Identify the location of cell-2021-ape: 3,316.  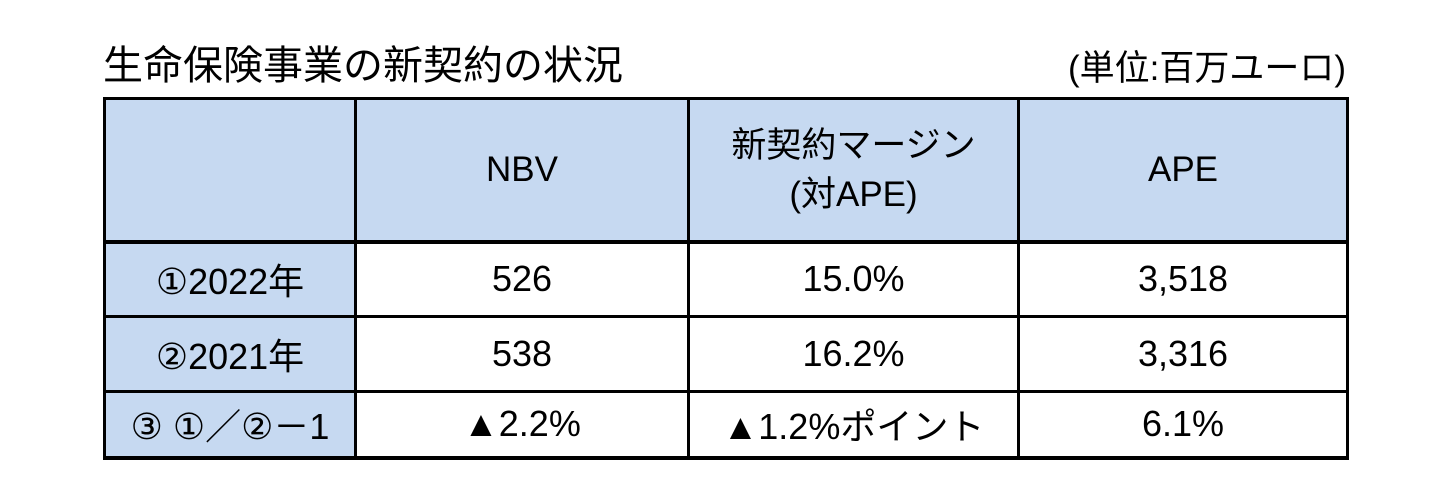
(1183, 354).